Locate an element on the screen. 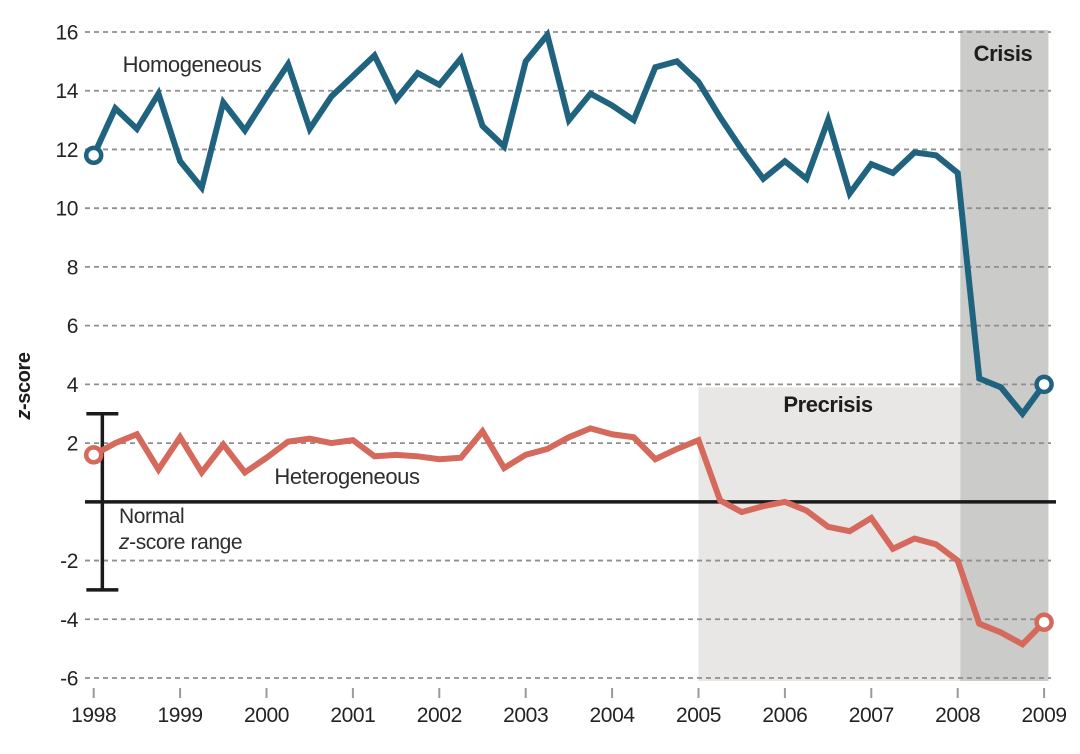  y-axis-title: z-score is located at coordinates (24, 386).